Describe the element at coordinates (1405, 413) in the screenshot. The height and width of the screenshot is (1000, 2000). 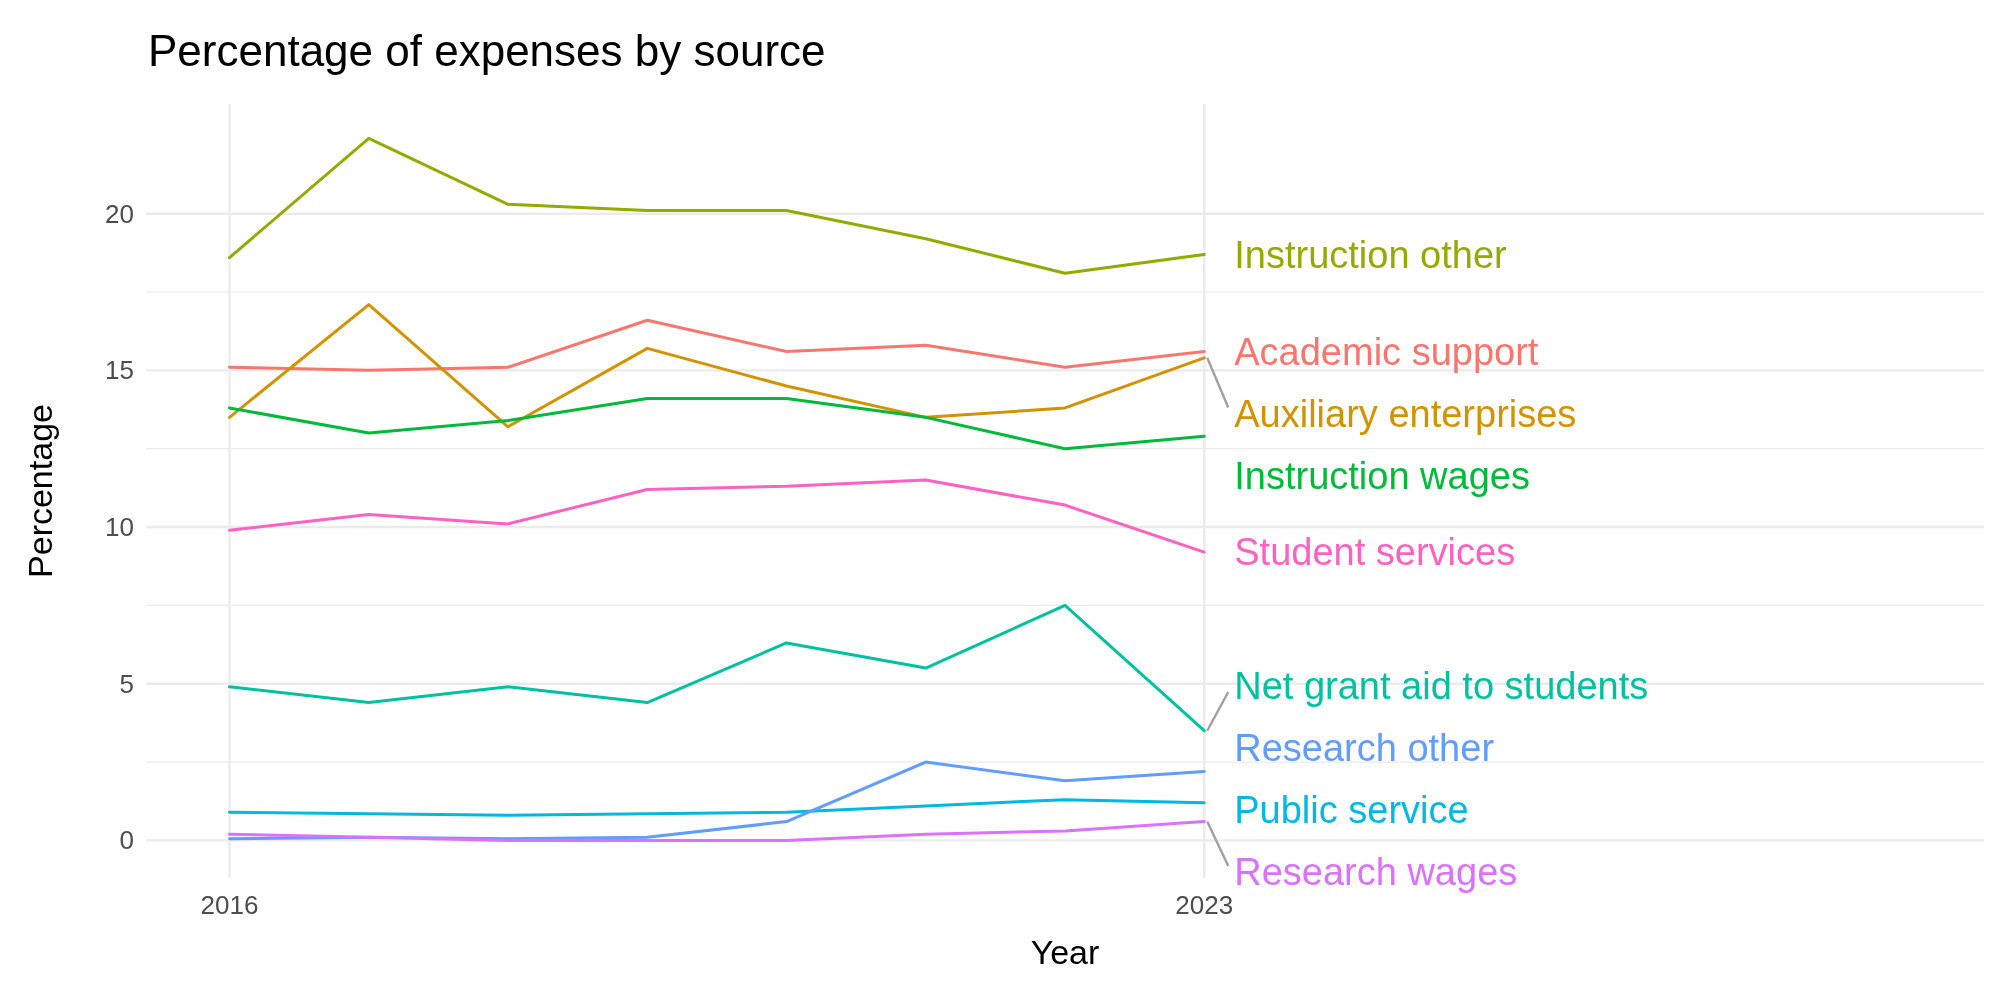
I see `series-label: Auxiliary enterprises` at that location.